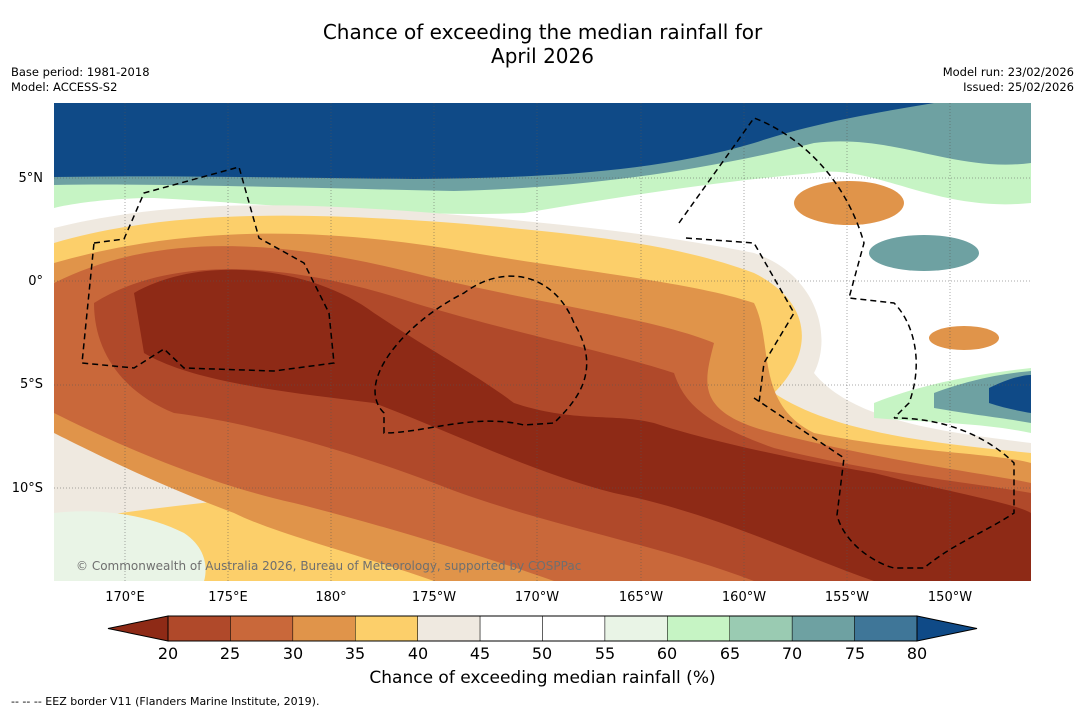 The image size is (1085, 713). I want to click on base-period: Base period: 1981-2018, so click(80, 72).